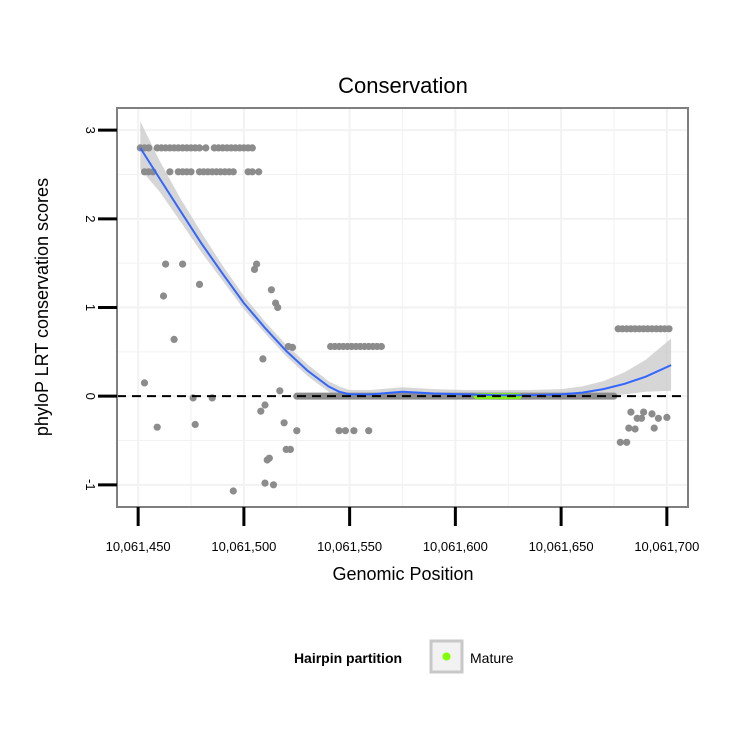  I want to click on x-tick-label: 10,061,600, so click(455, 546).